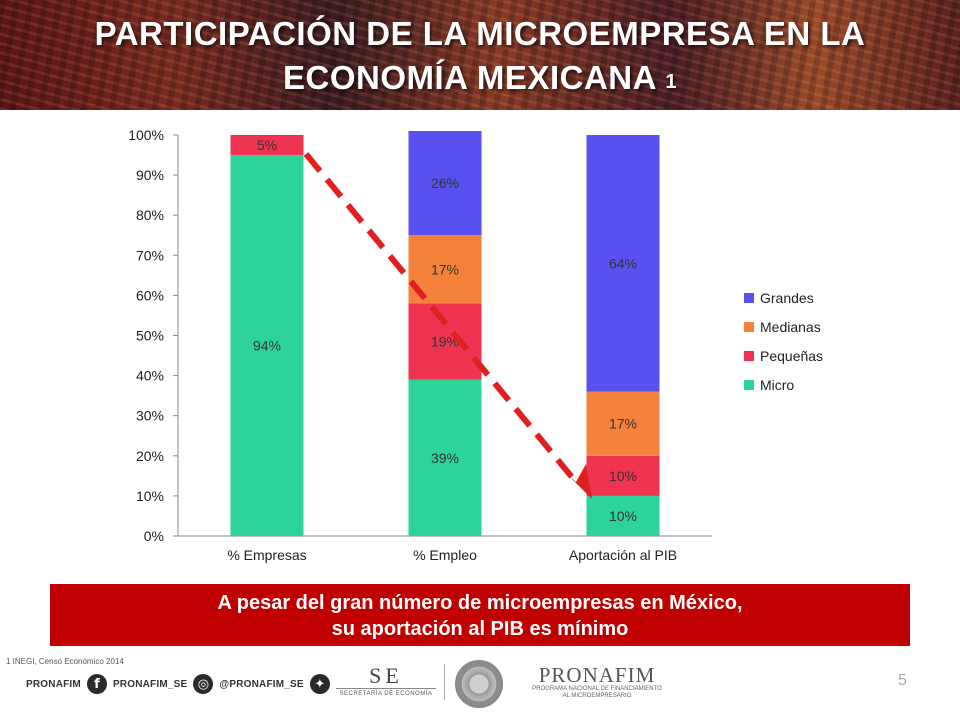 This screenshot has width=960, height=720. What do you see at coordinates (480, 629) in the screenshot?
I see `banner-line-2: su aportación al PIB es mínimo` at bounding box center [480, 629].